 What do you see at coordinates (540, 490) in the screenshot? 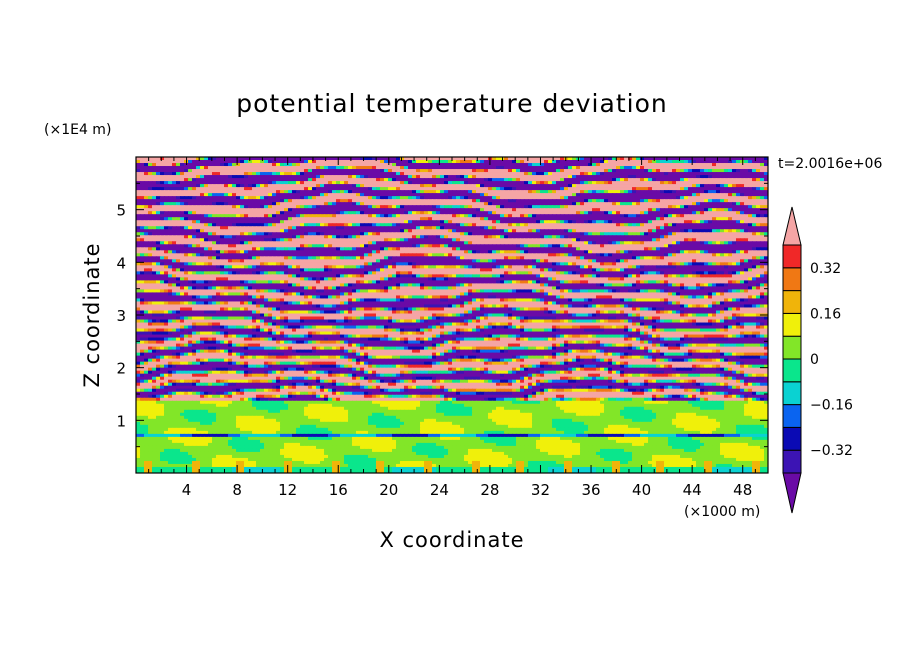
I see `x-tick-label: 32` at bounding box center [540, 490].